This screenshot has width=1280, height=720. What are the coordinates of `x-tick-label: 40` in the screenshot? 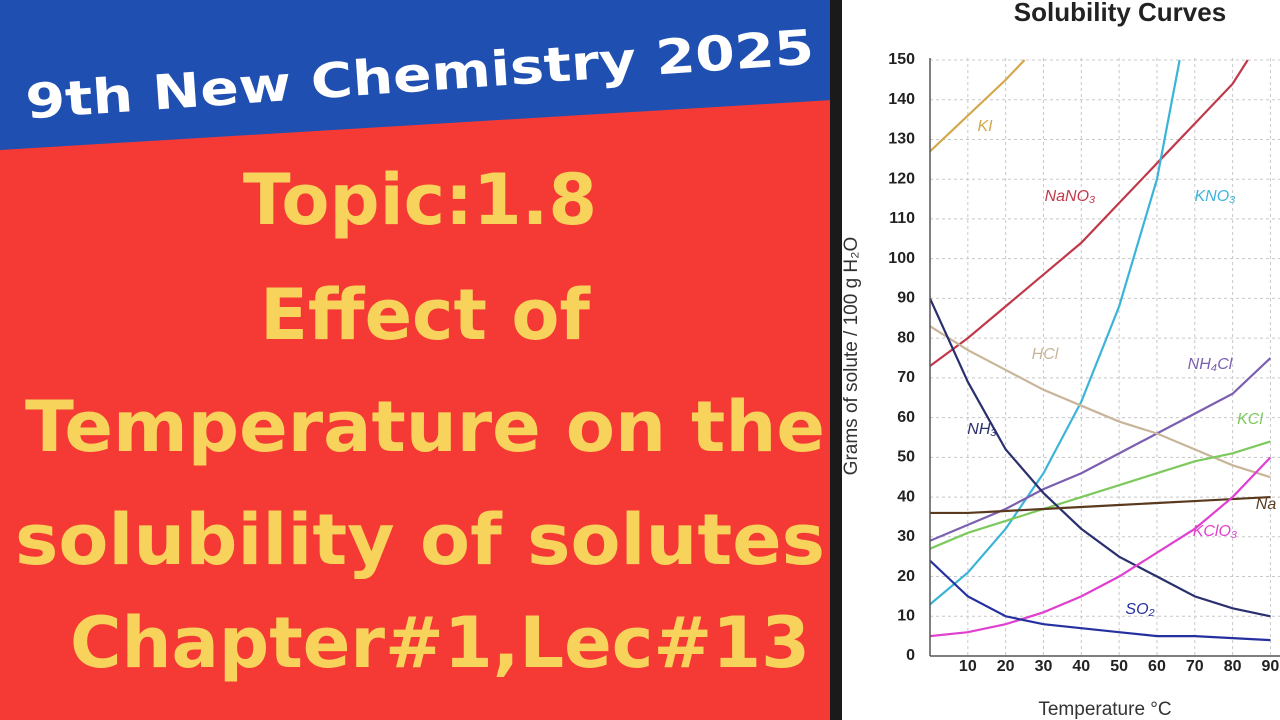 It's located at (1081, 666).